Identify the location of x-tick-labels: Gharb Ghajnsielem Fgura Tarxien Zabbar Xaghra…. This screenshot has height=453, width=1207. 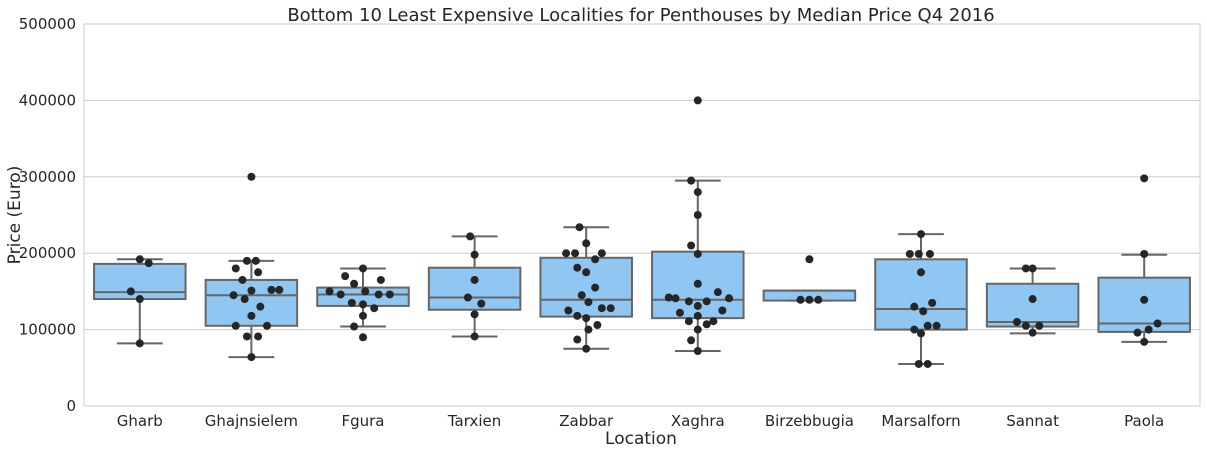
(640, 421).